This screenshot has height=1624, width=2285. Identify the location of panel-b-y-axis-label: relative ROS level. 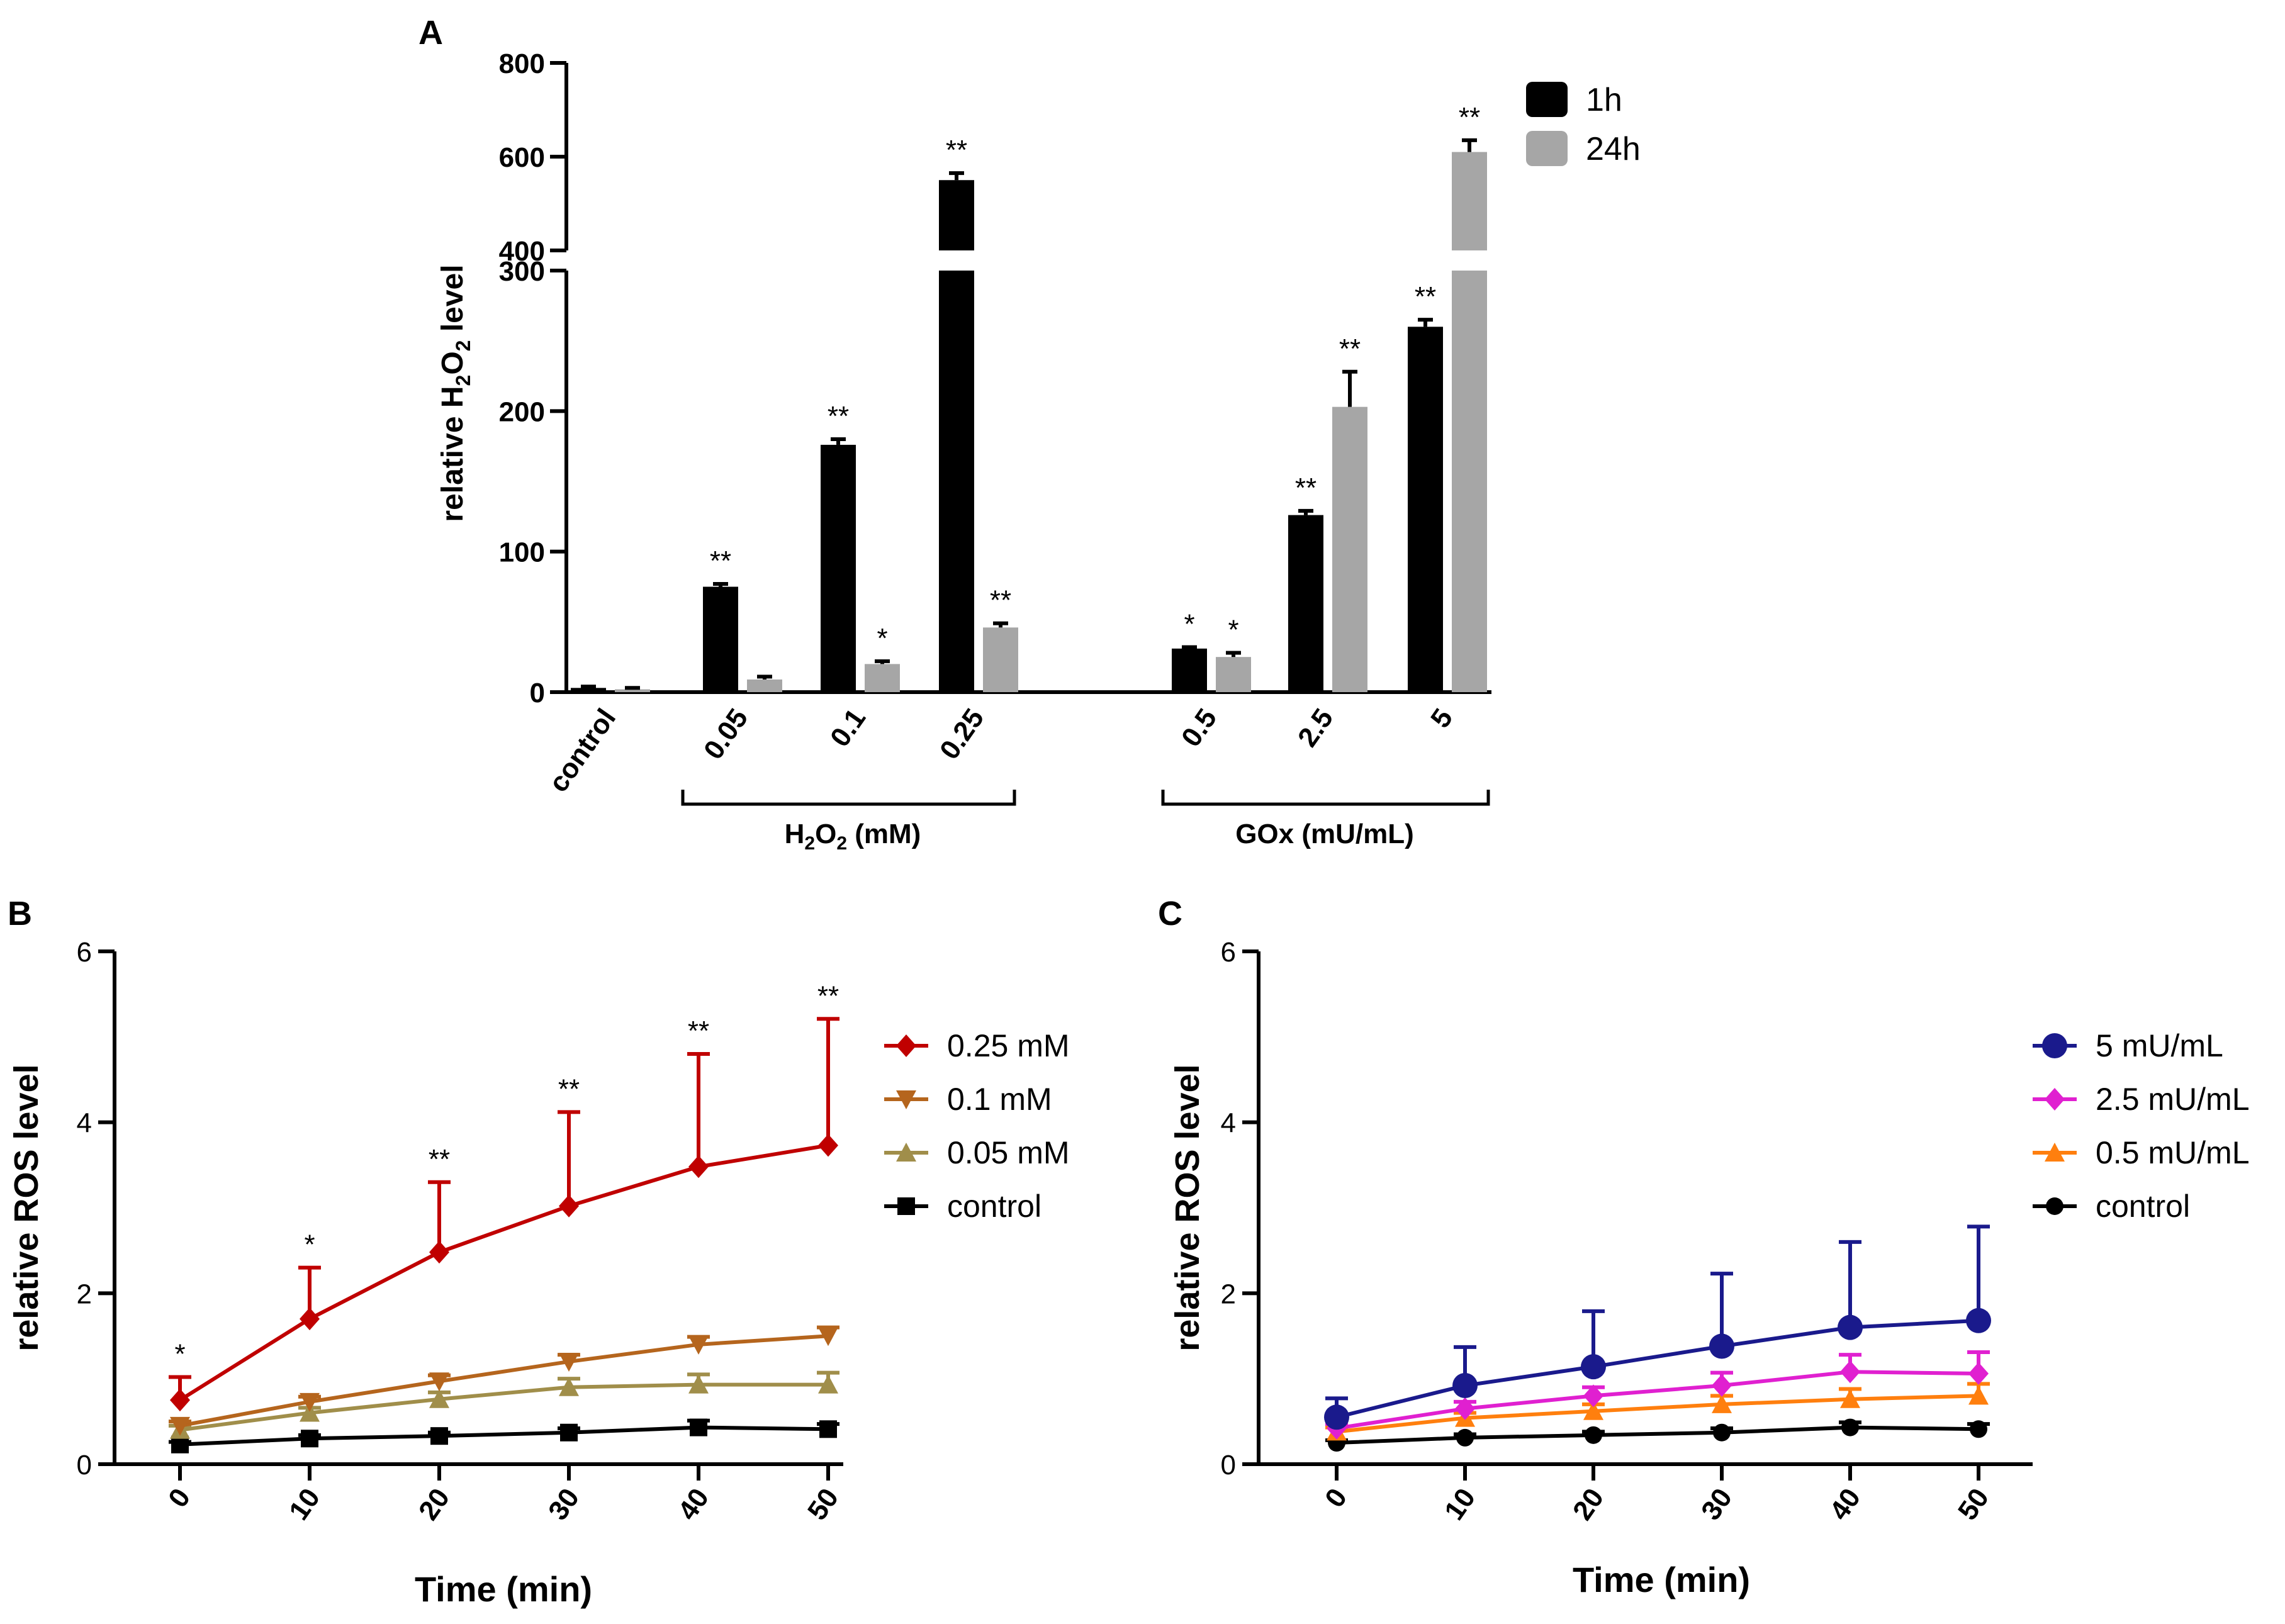
(26, 1207).